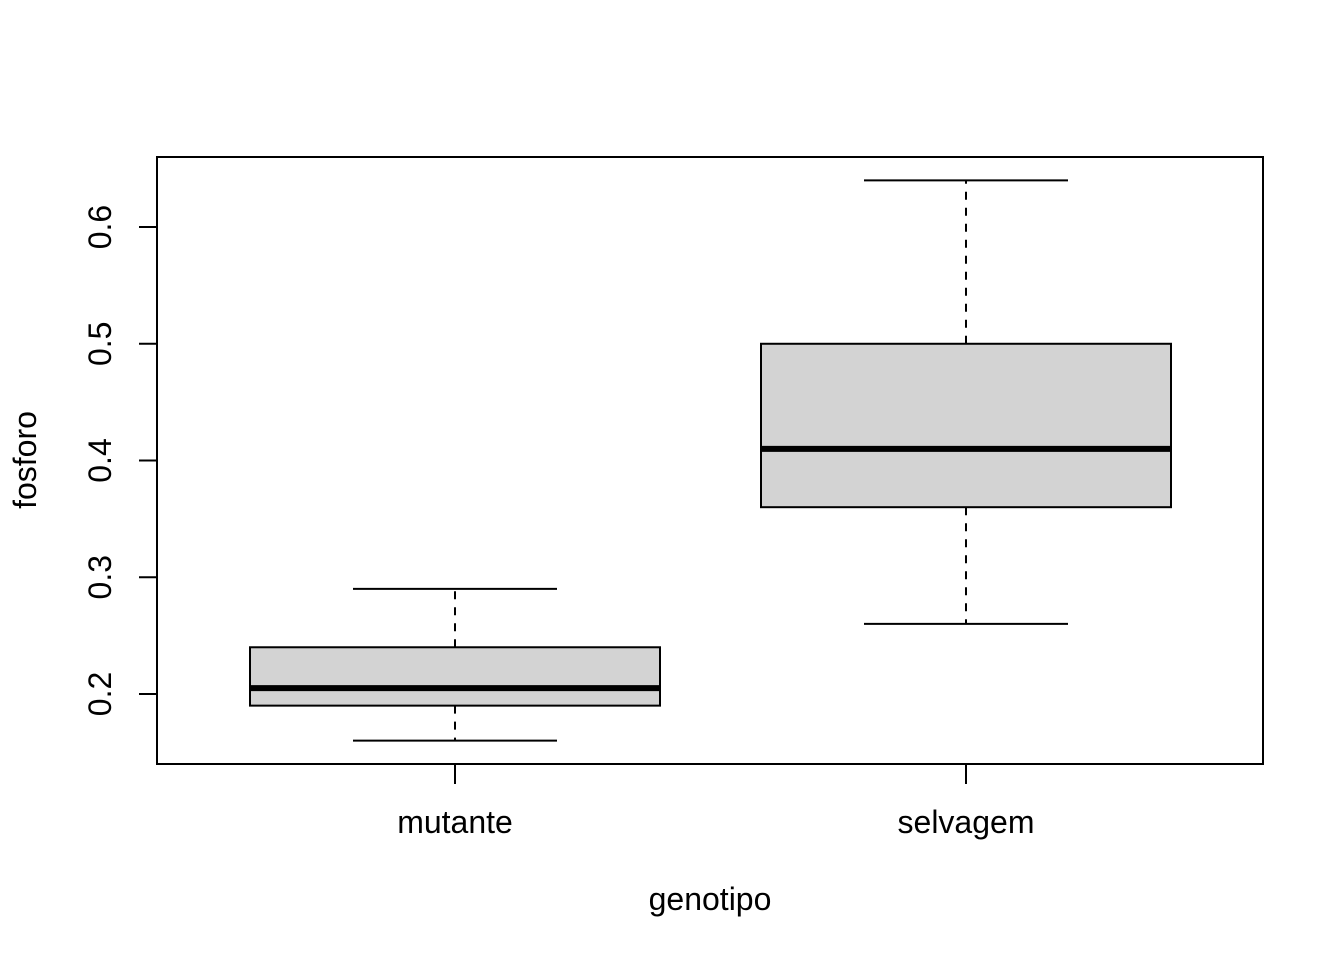 Image resolution: width=1344 pixels, height=960 pixels. I want to click on y-axis-label: fosforo, so click(25, 460).